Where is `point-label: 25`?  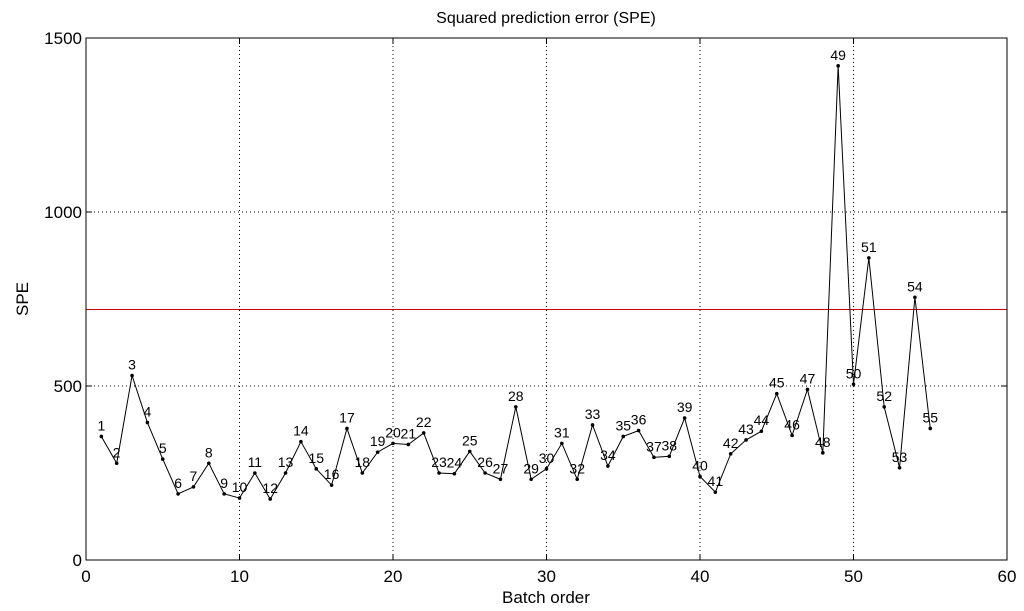
point-label: 25 is located at coordinates (470, 440).